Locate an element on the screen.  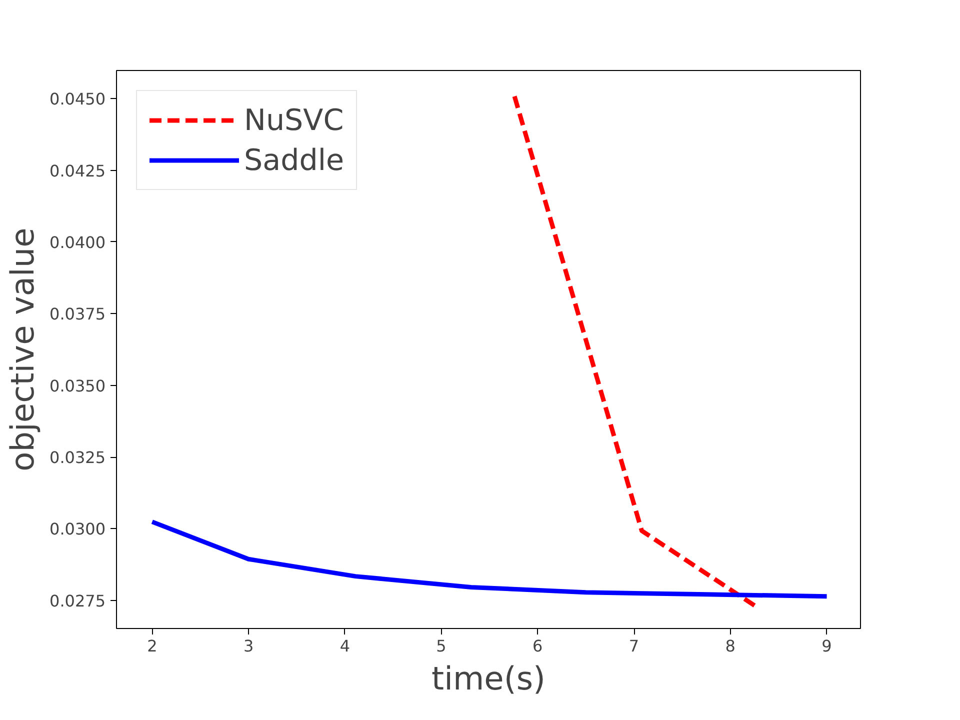
y-tick-label: 0.0350 is located at coordinates (78, 386).